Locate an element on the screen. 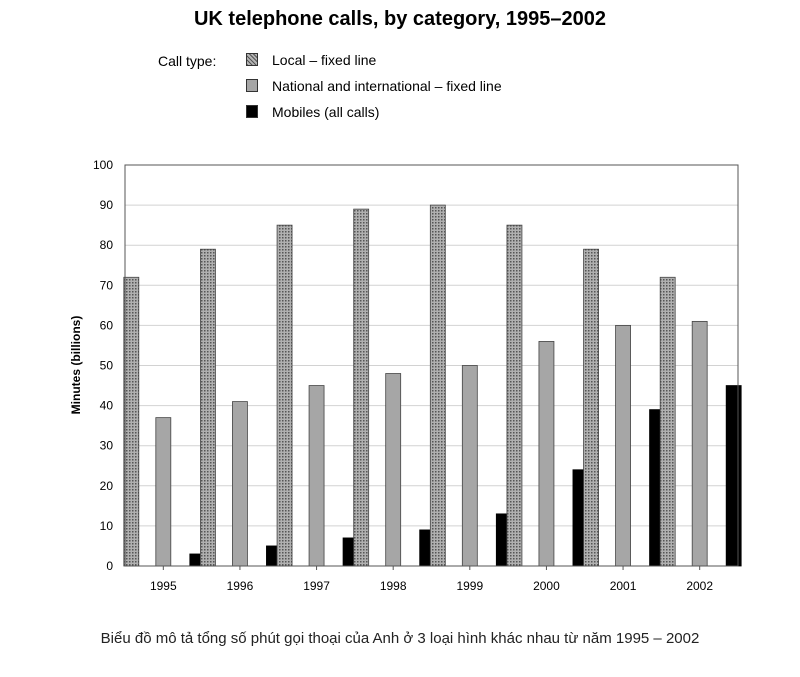  x-tick-label: 1998 is located at coordinates (393, 586).